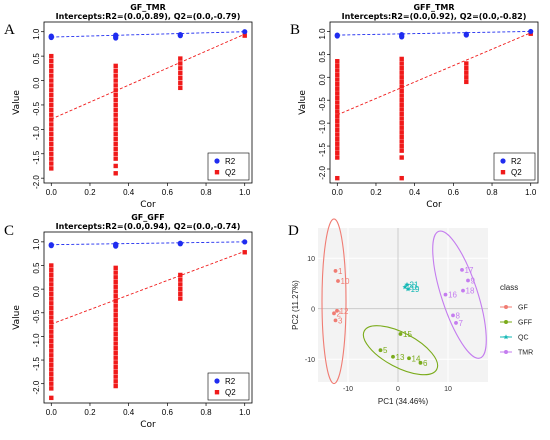  I want to click on x-axis-label: Cor, so click(434, 205).